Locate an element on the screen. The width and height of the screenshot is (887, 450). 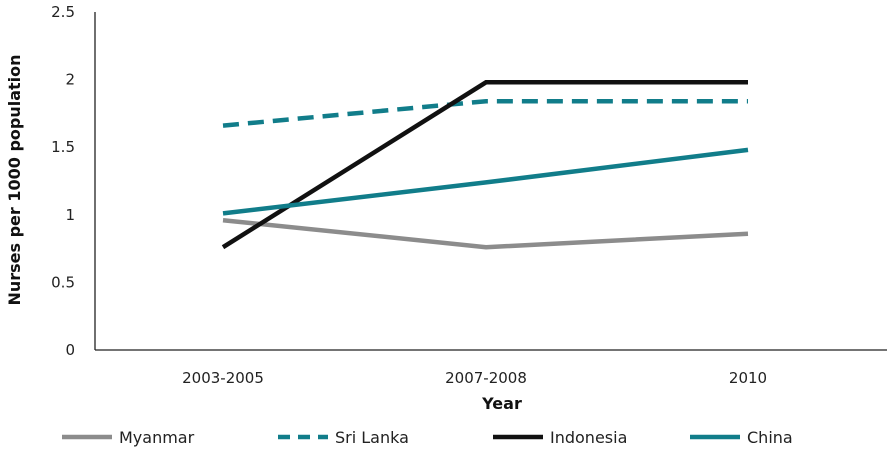
legend-label: Sri Lanka is located at coordinates (372, 437).